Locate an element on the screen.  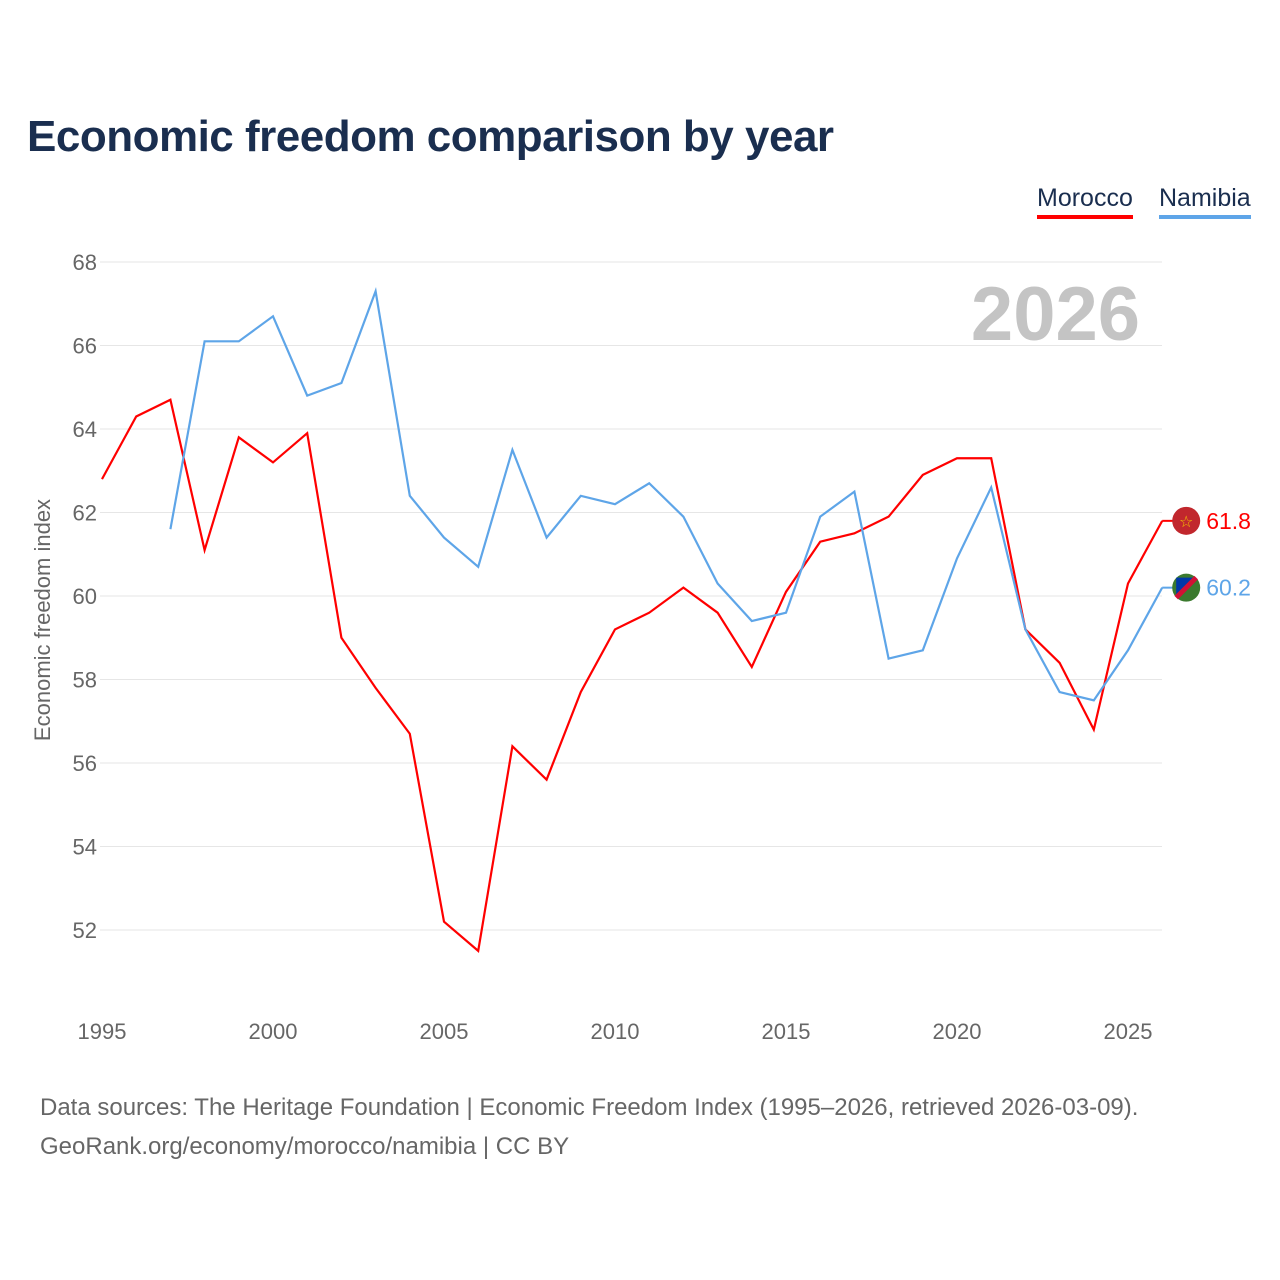
chart-title: Economic freedom comparison by year is located at coordinates (430, 136).